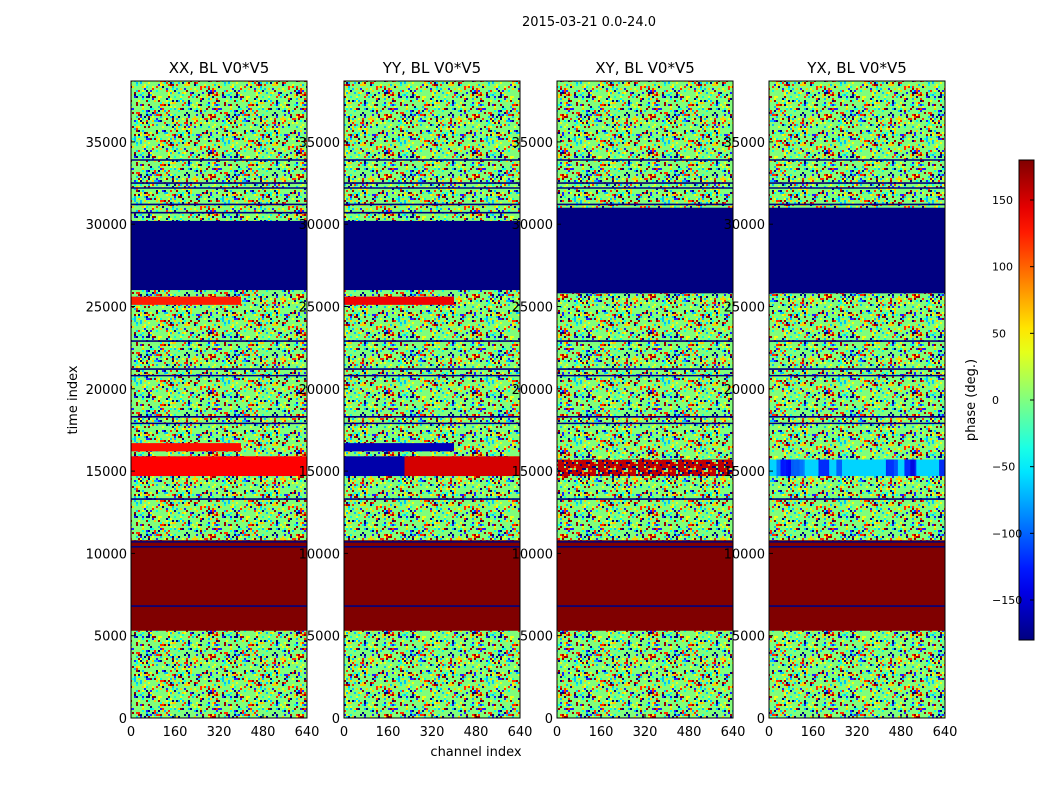 This screenshot has height=800, width=1050. What do you see at coordinates (995, 400) in the screenshot?
I see `colorbar-tick-label: 0` at bounding box center [995, 400].